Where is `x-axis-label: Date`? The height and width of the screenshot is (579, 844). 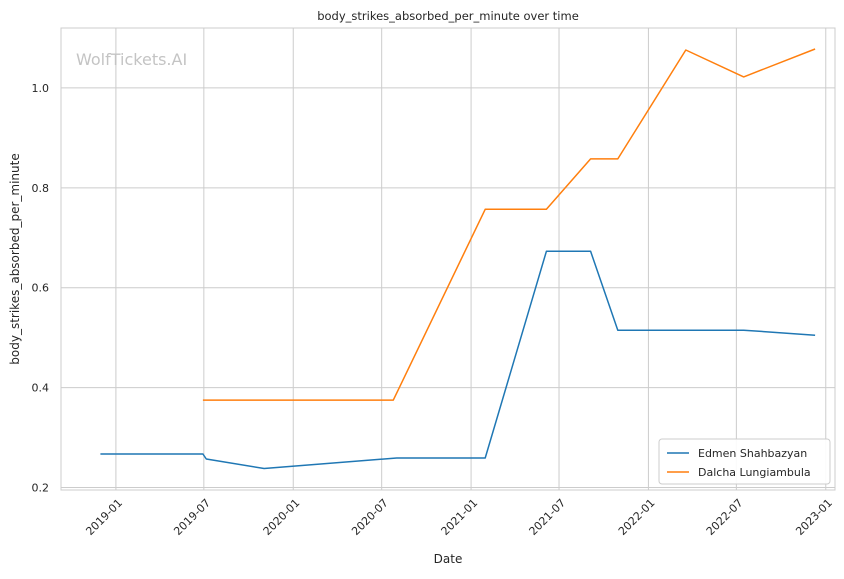
x-axis-label: Date is located at coordinates (448, 559).